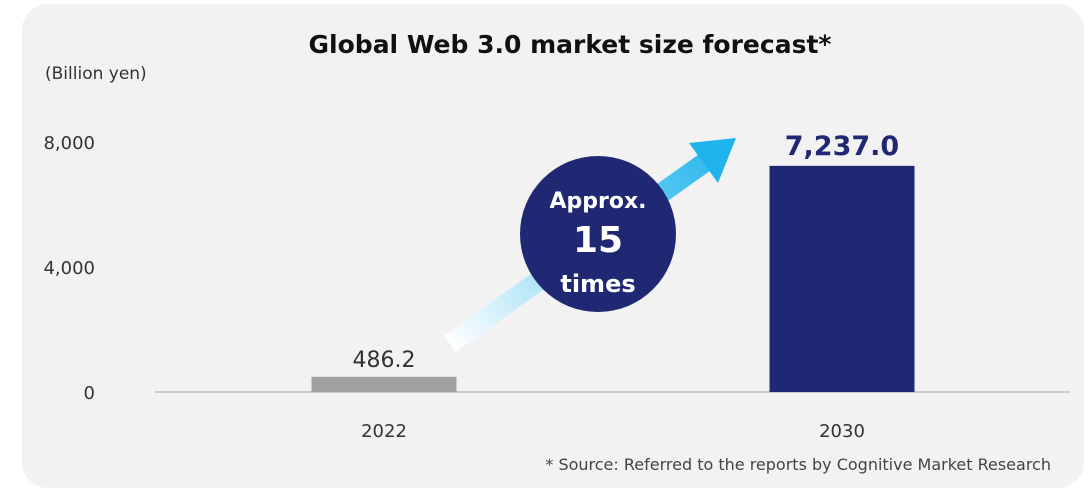  I want to click on multiplier-badge, so click(598, 234).